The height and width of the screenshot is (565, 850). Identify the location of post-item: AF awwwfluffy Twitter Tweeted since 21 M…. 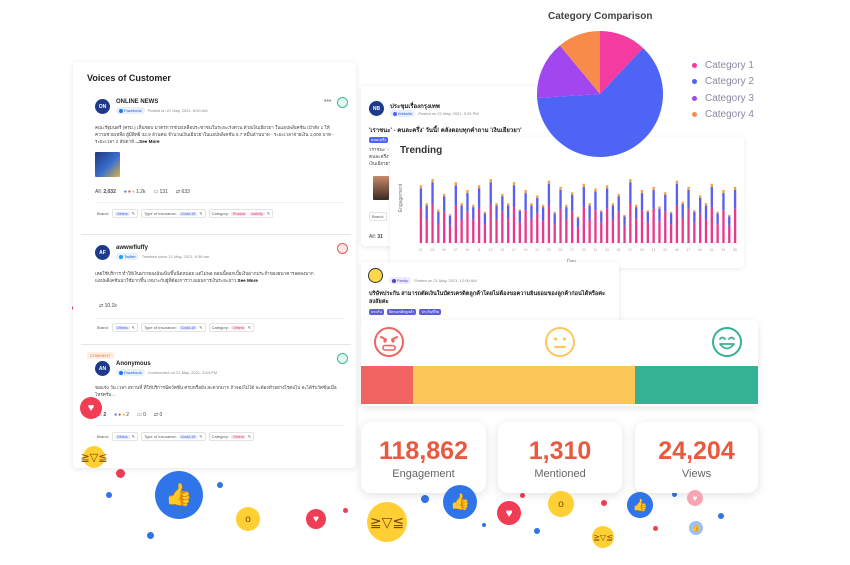
(222, 267).